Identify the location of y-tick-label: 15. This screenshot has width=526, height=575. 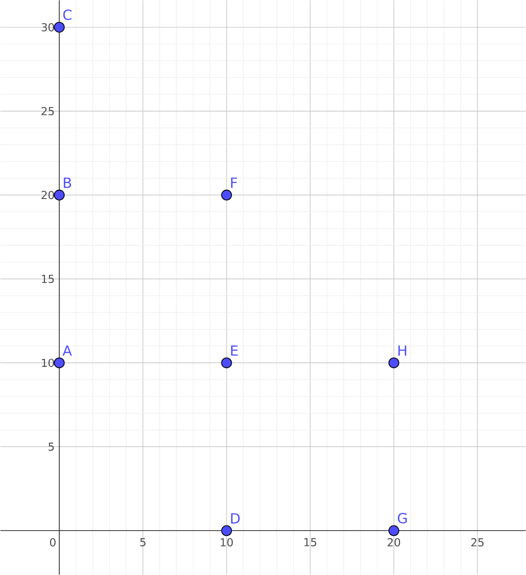
(48, 279).